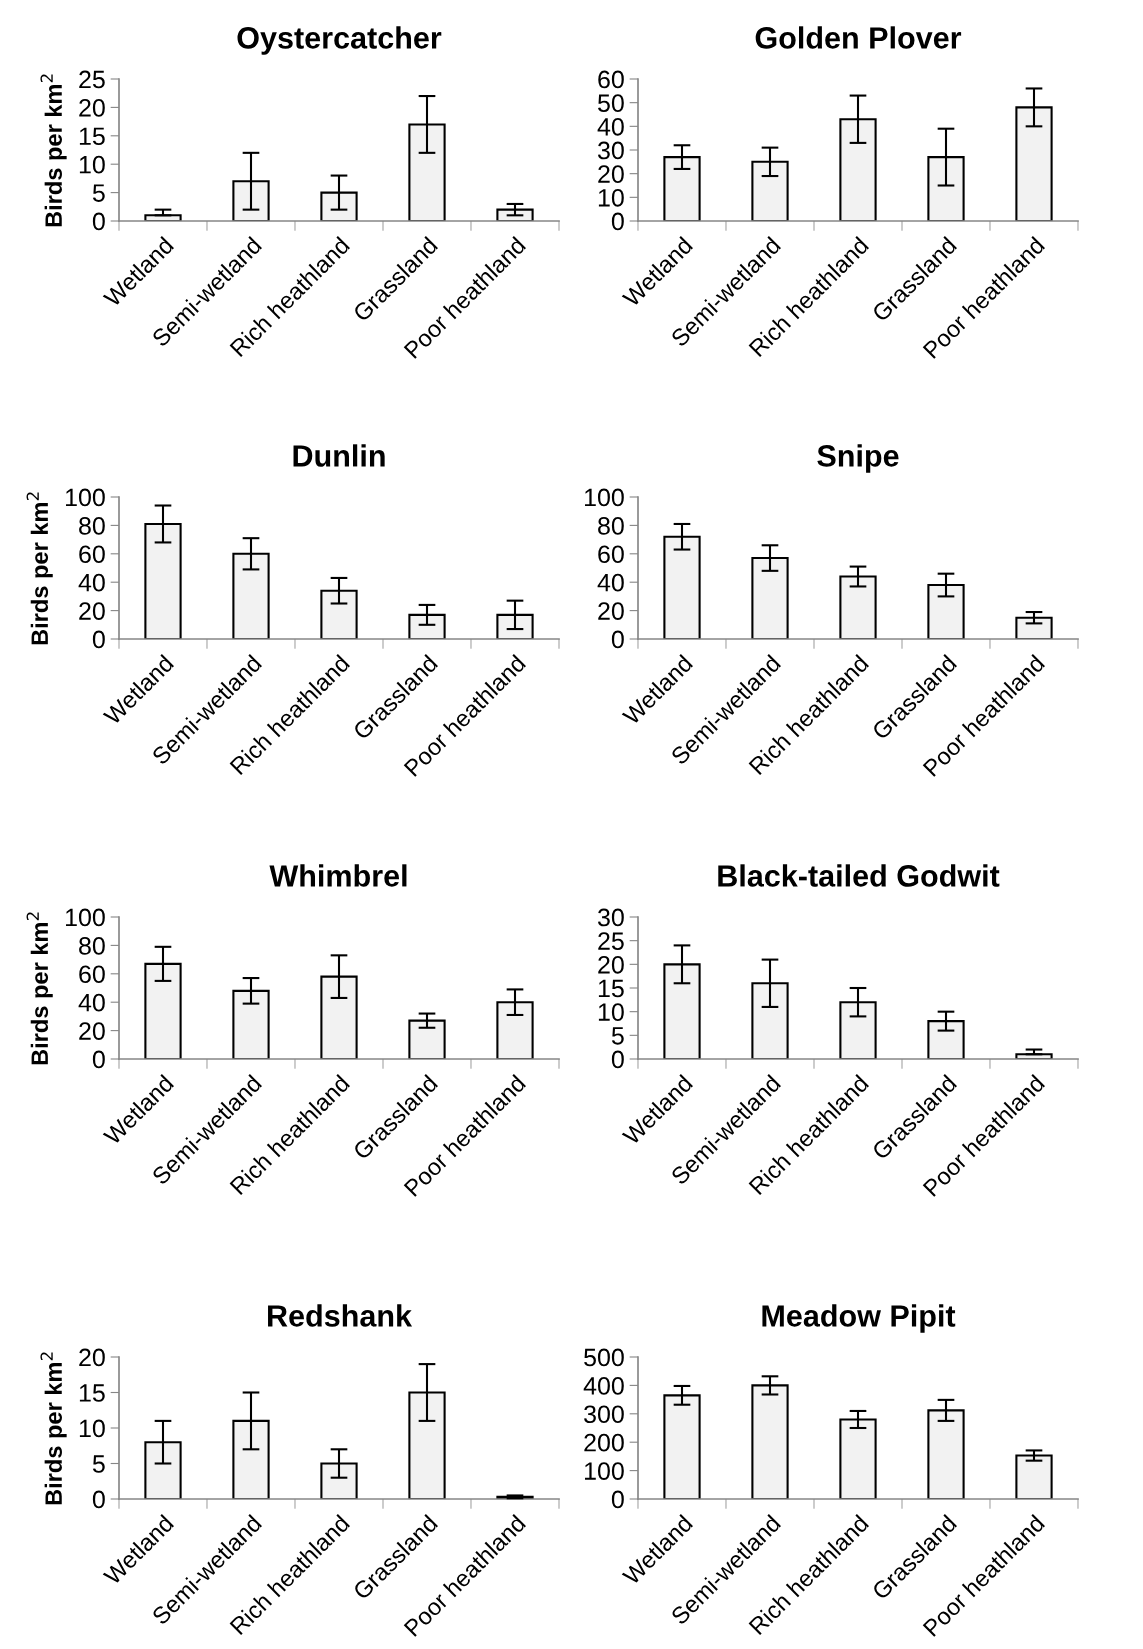 This screenshot has width=1143, height=1649. I want to click on y-tick-label: 300, so click(604, 1414).